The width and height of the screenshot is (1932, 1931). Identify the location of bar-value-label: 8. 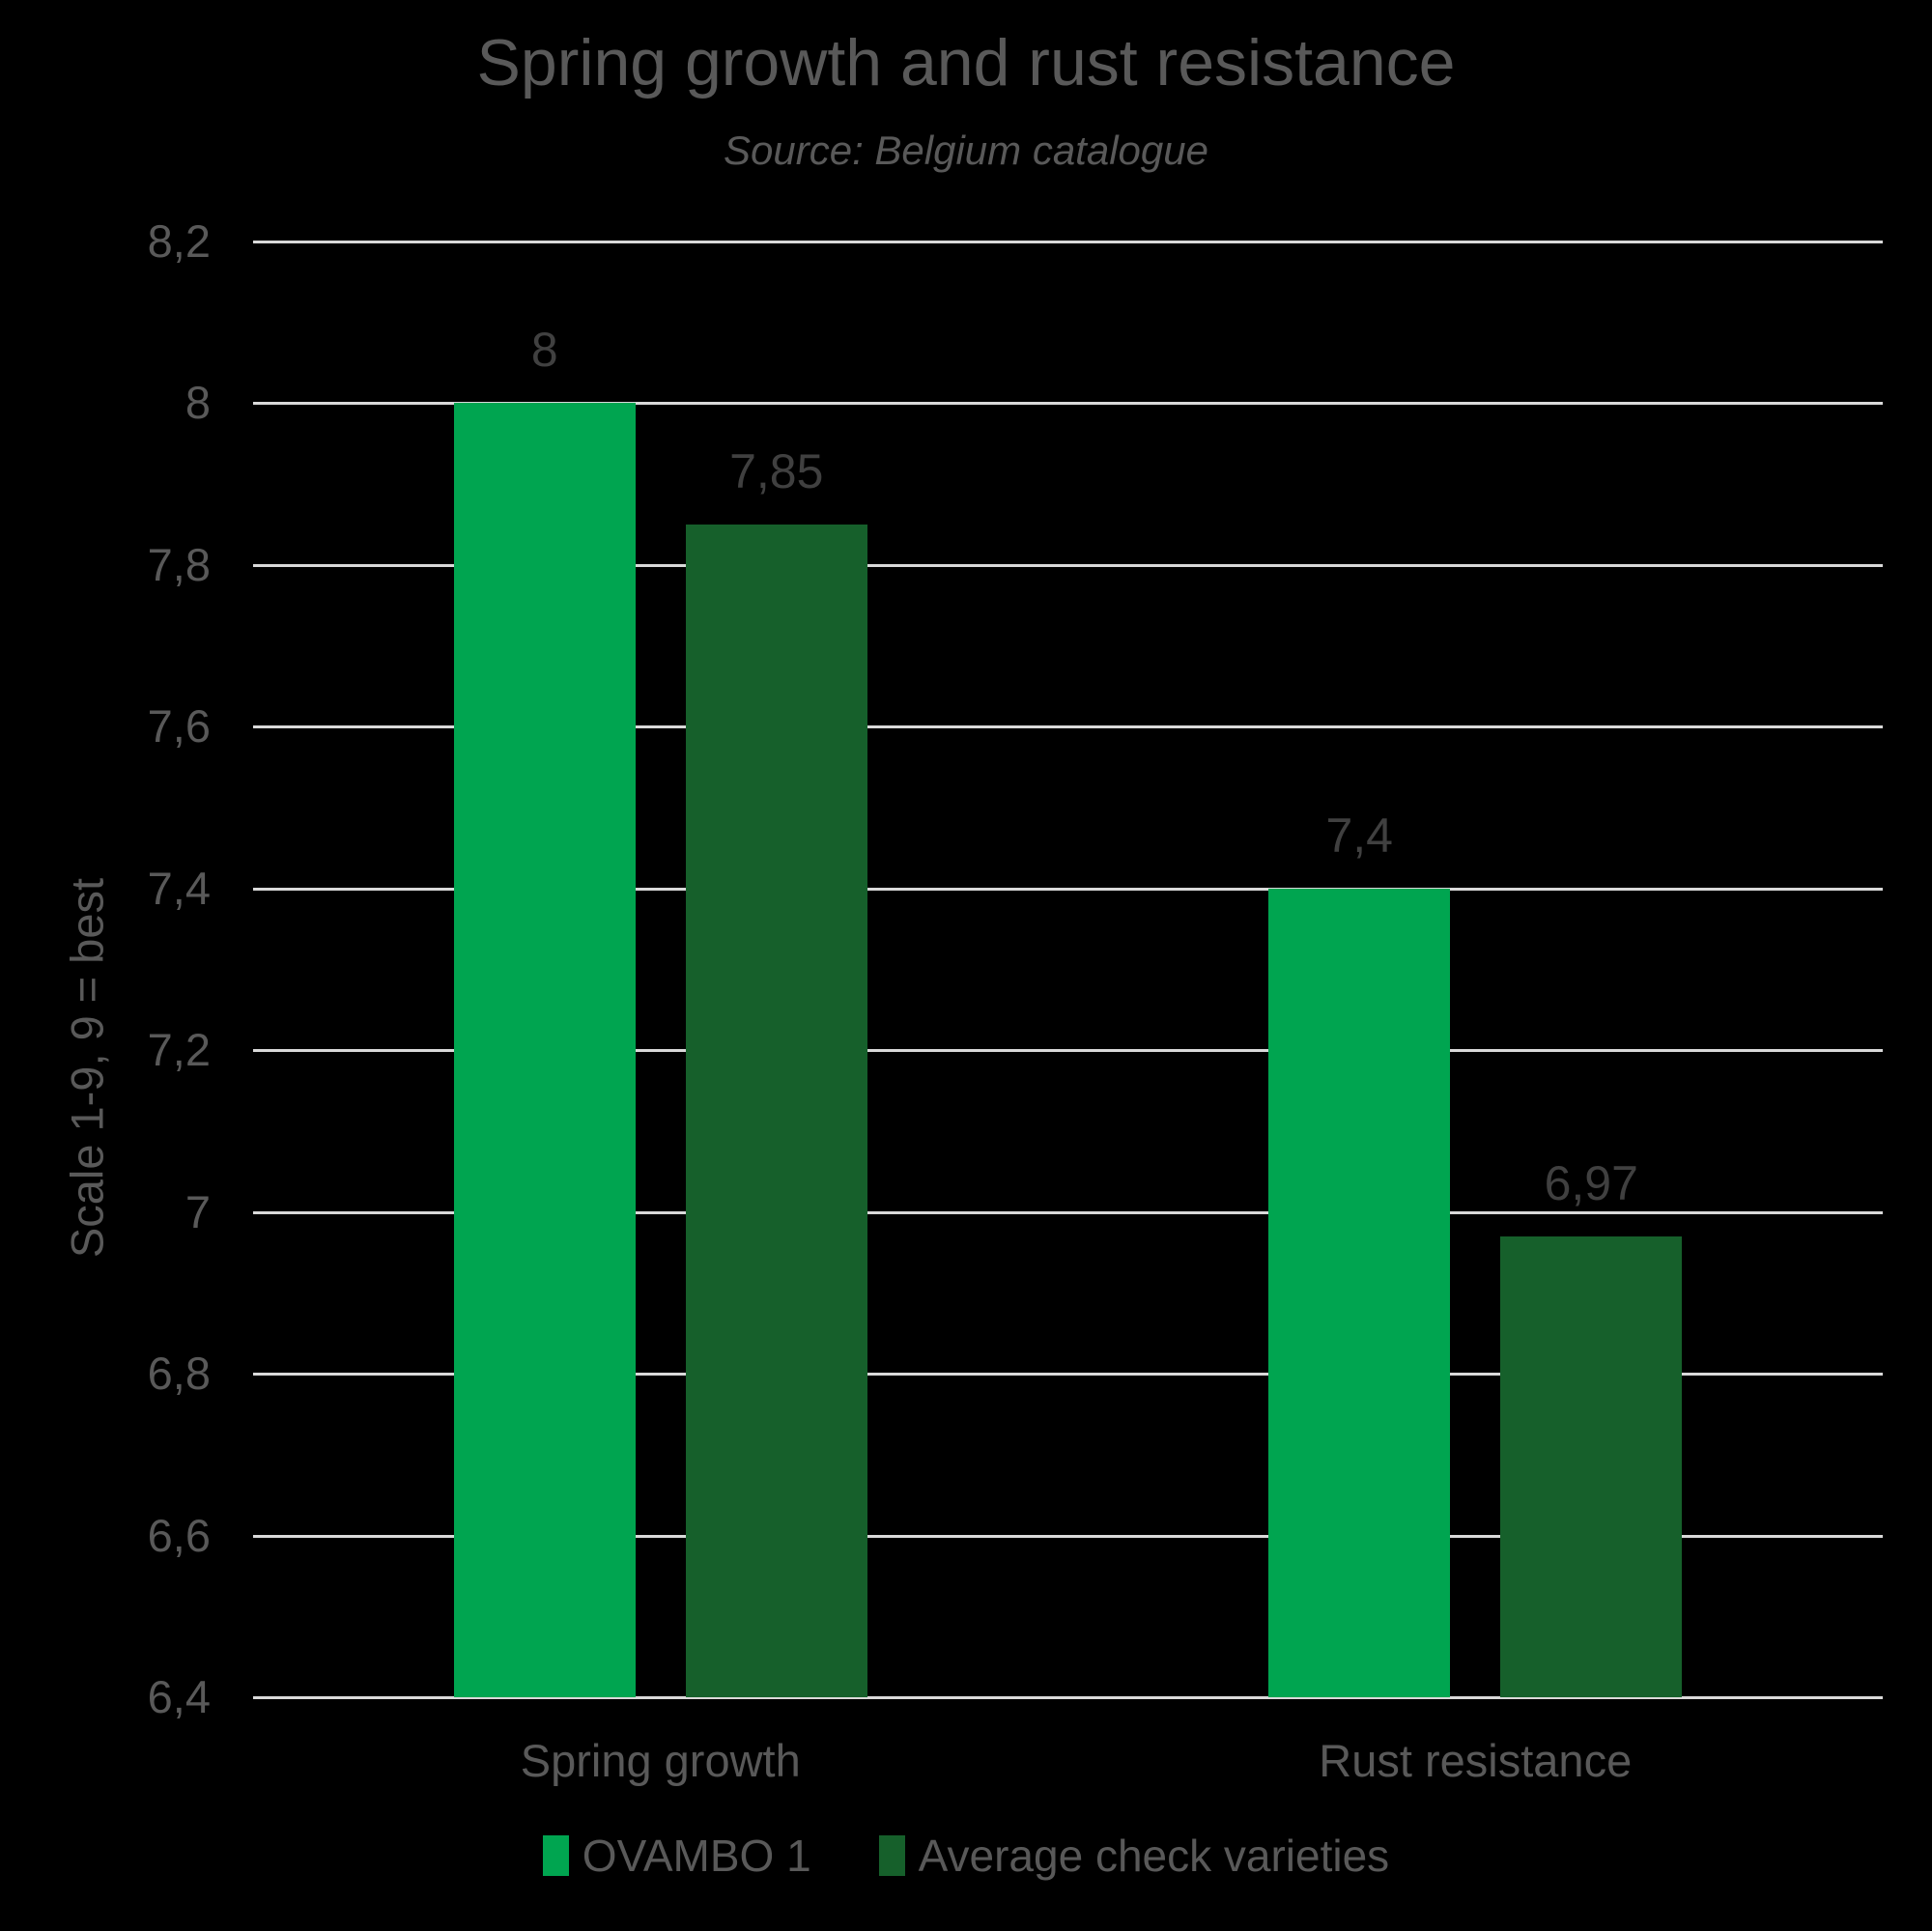
(544, 350).